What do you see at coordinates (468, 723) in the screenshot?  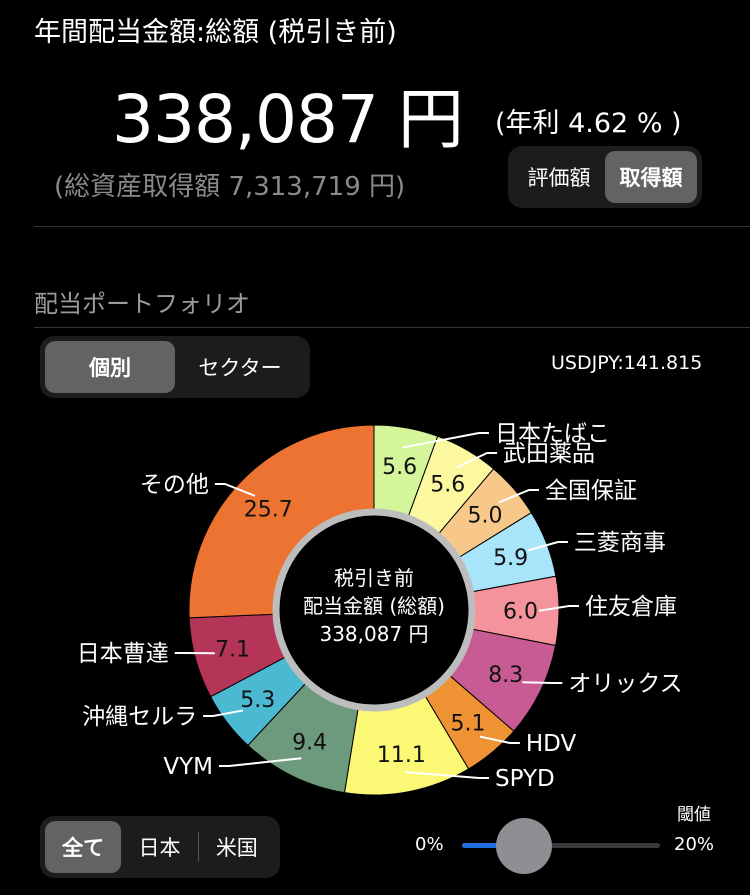 I see `slice-value: 5.1` at bounding box center [468, 723].